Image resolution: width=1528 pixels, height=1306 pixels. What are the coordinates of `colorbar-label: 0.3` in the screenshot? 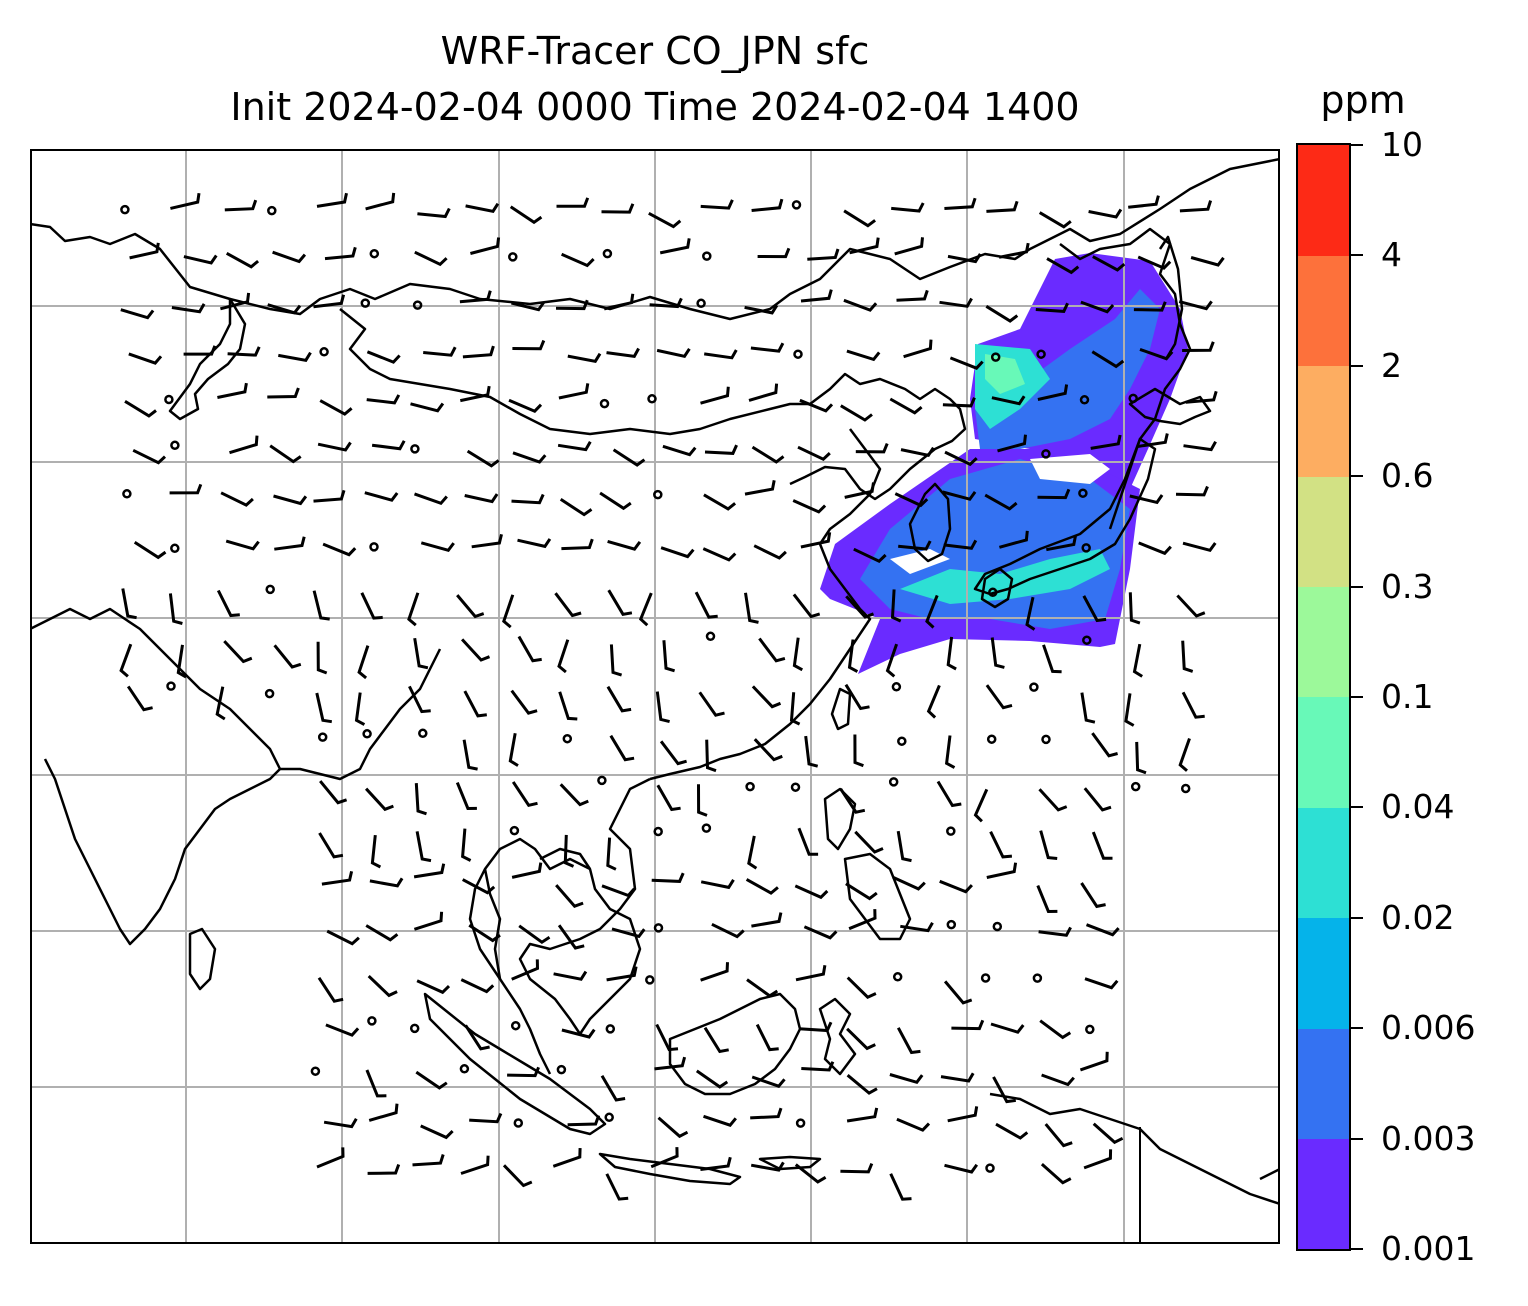 It's located at (1407, 586).